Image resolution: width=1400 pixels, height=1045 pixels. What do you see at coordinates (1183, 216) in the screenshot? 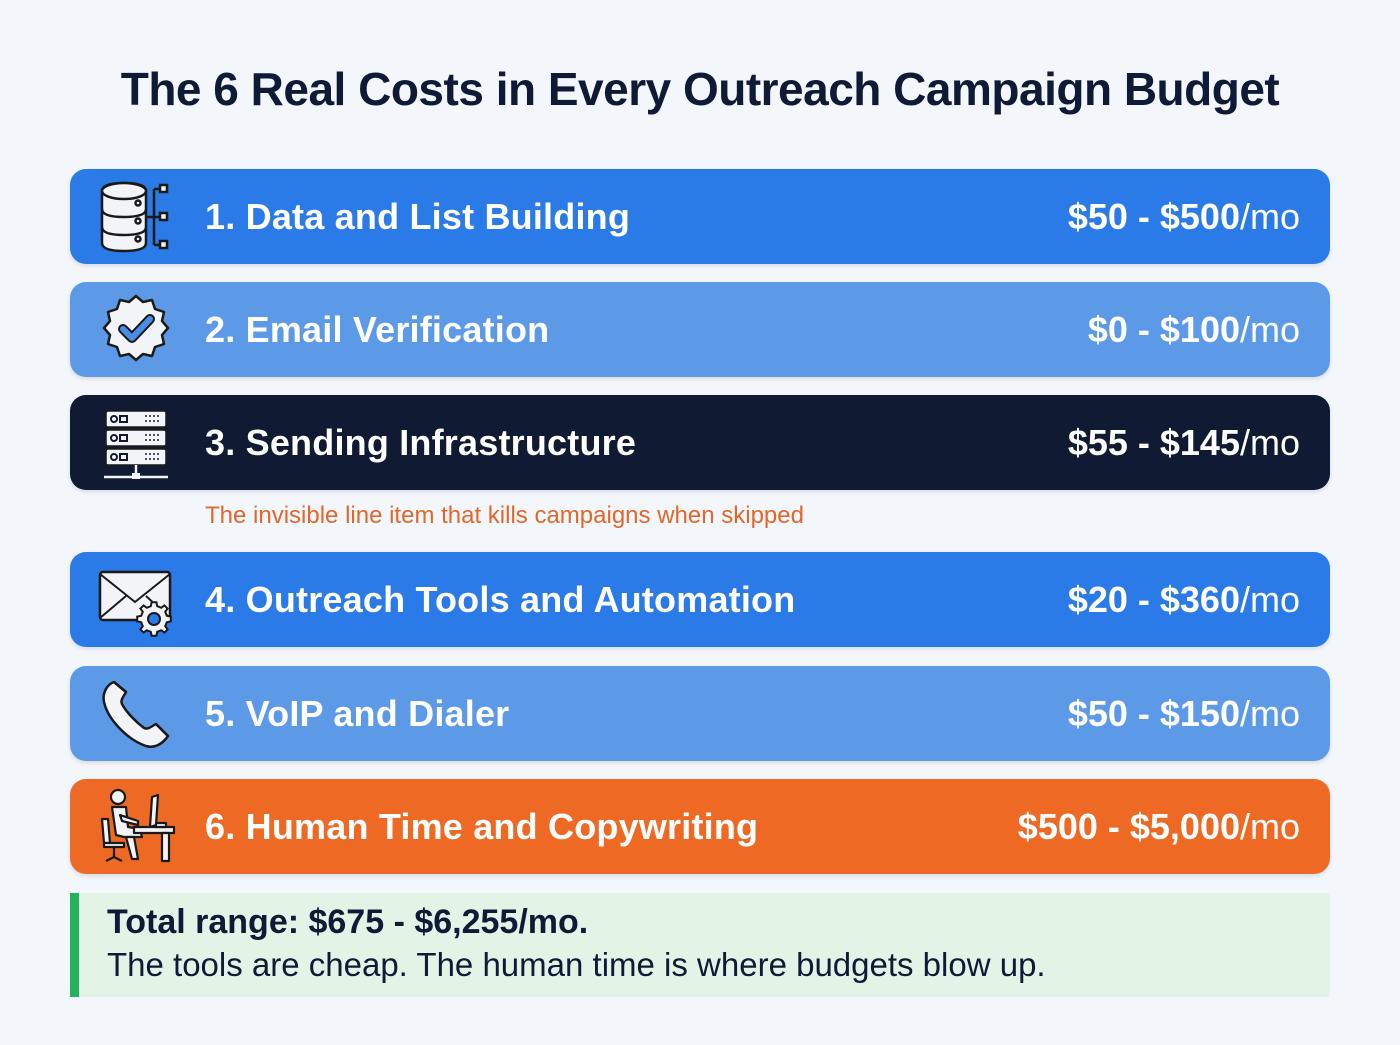
I see `cost-item-price: $50 - $500/mo` at bounding box center [1183, 216].